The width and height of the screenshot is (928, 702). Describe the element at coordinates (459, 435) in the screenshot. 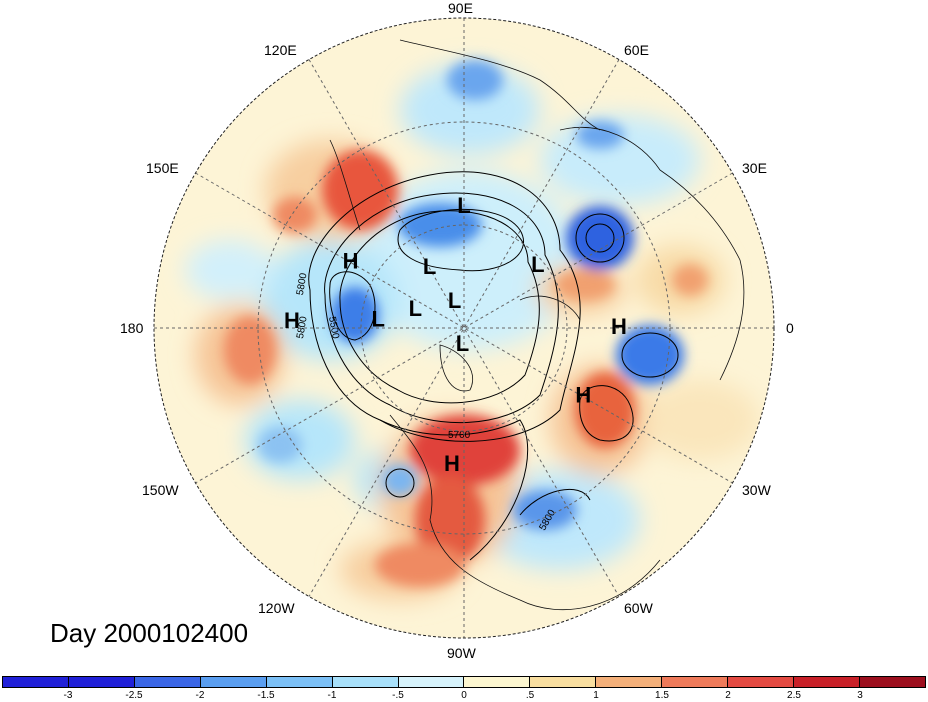

I see `contour-label-5700: 5700` at that location.